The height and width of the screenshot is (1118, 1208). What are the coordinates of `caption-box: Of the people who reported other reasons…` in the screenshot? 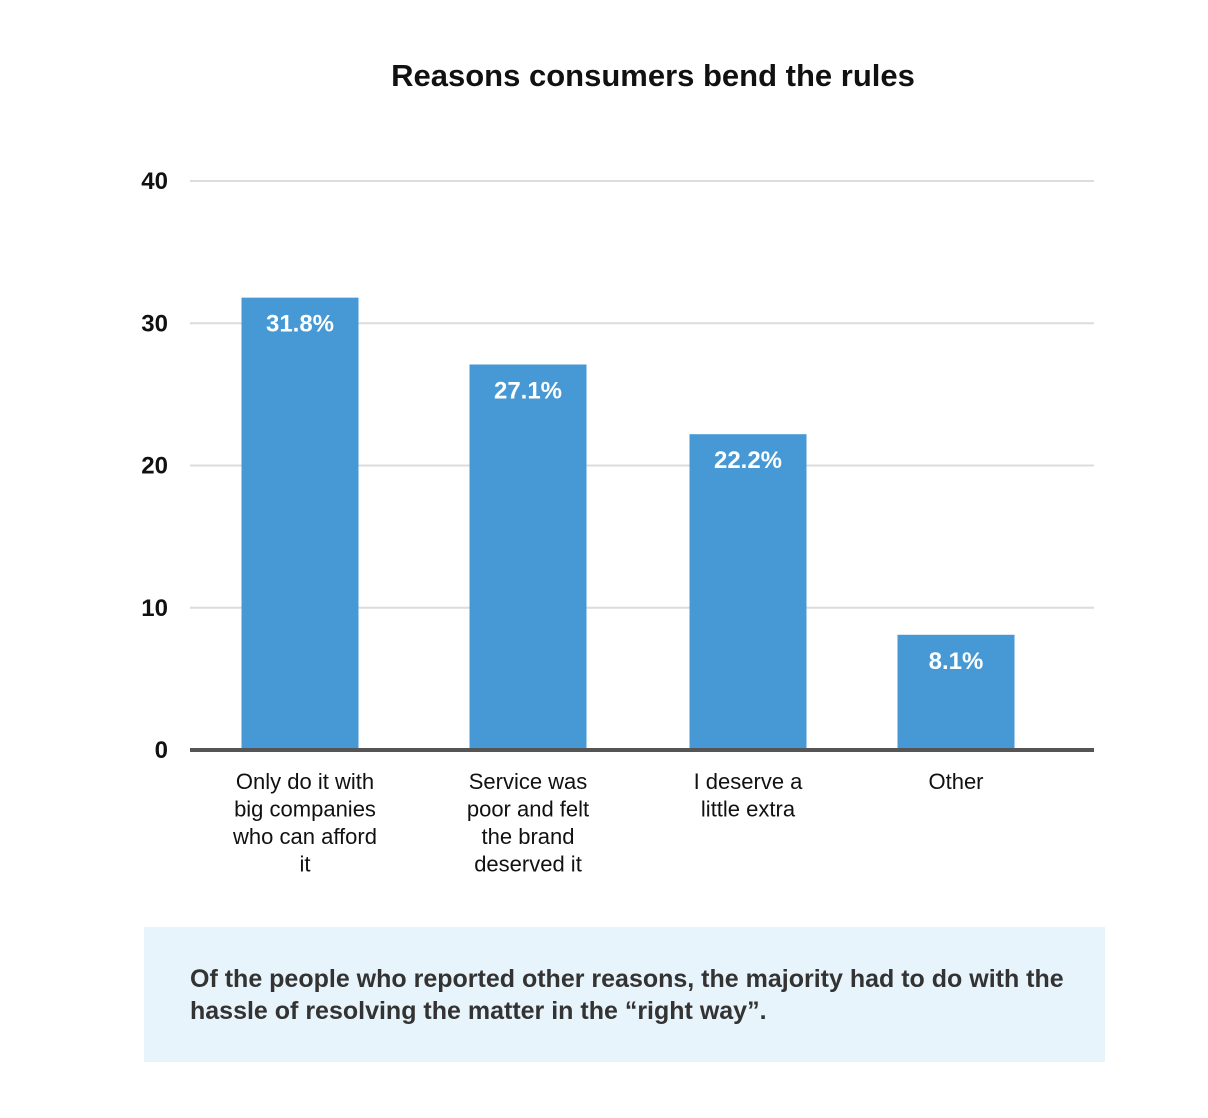 It's located at (624, 994).